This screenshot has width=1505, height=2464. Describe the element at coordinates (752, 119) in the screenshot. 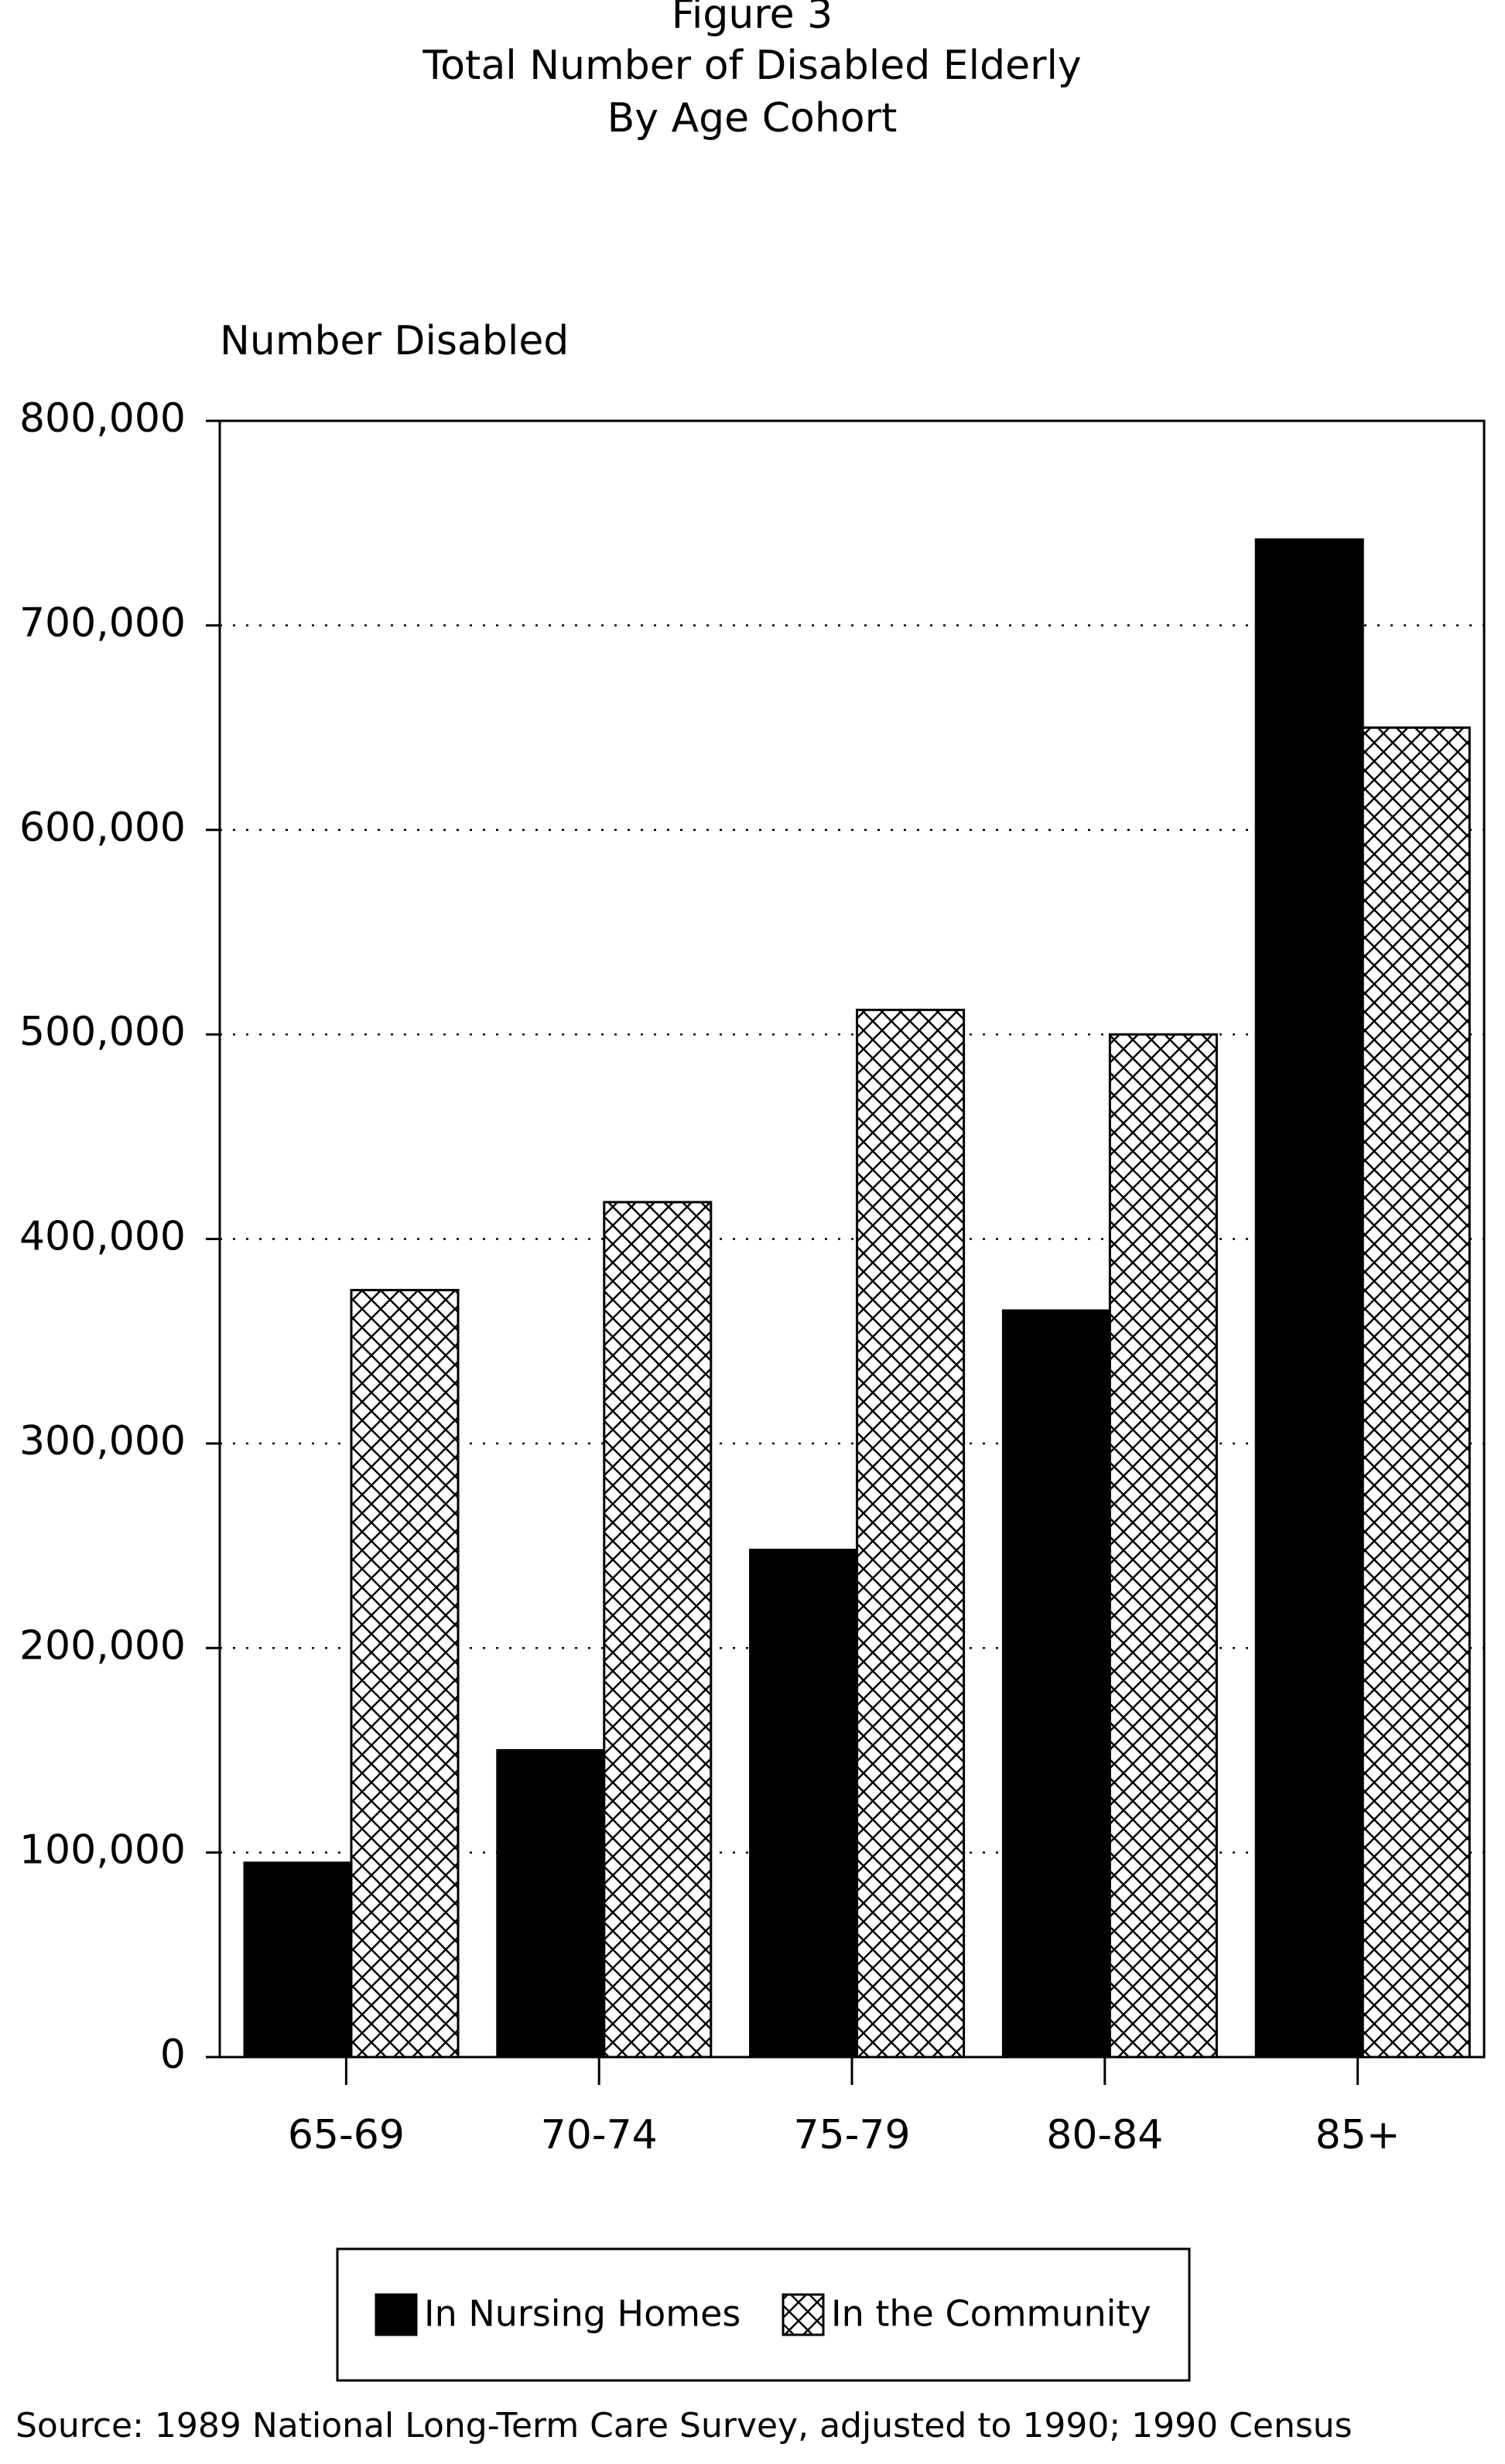

I see `chart-subtitle: By Age Cohort` at that location.